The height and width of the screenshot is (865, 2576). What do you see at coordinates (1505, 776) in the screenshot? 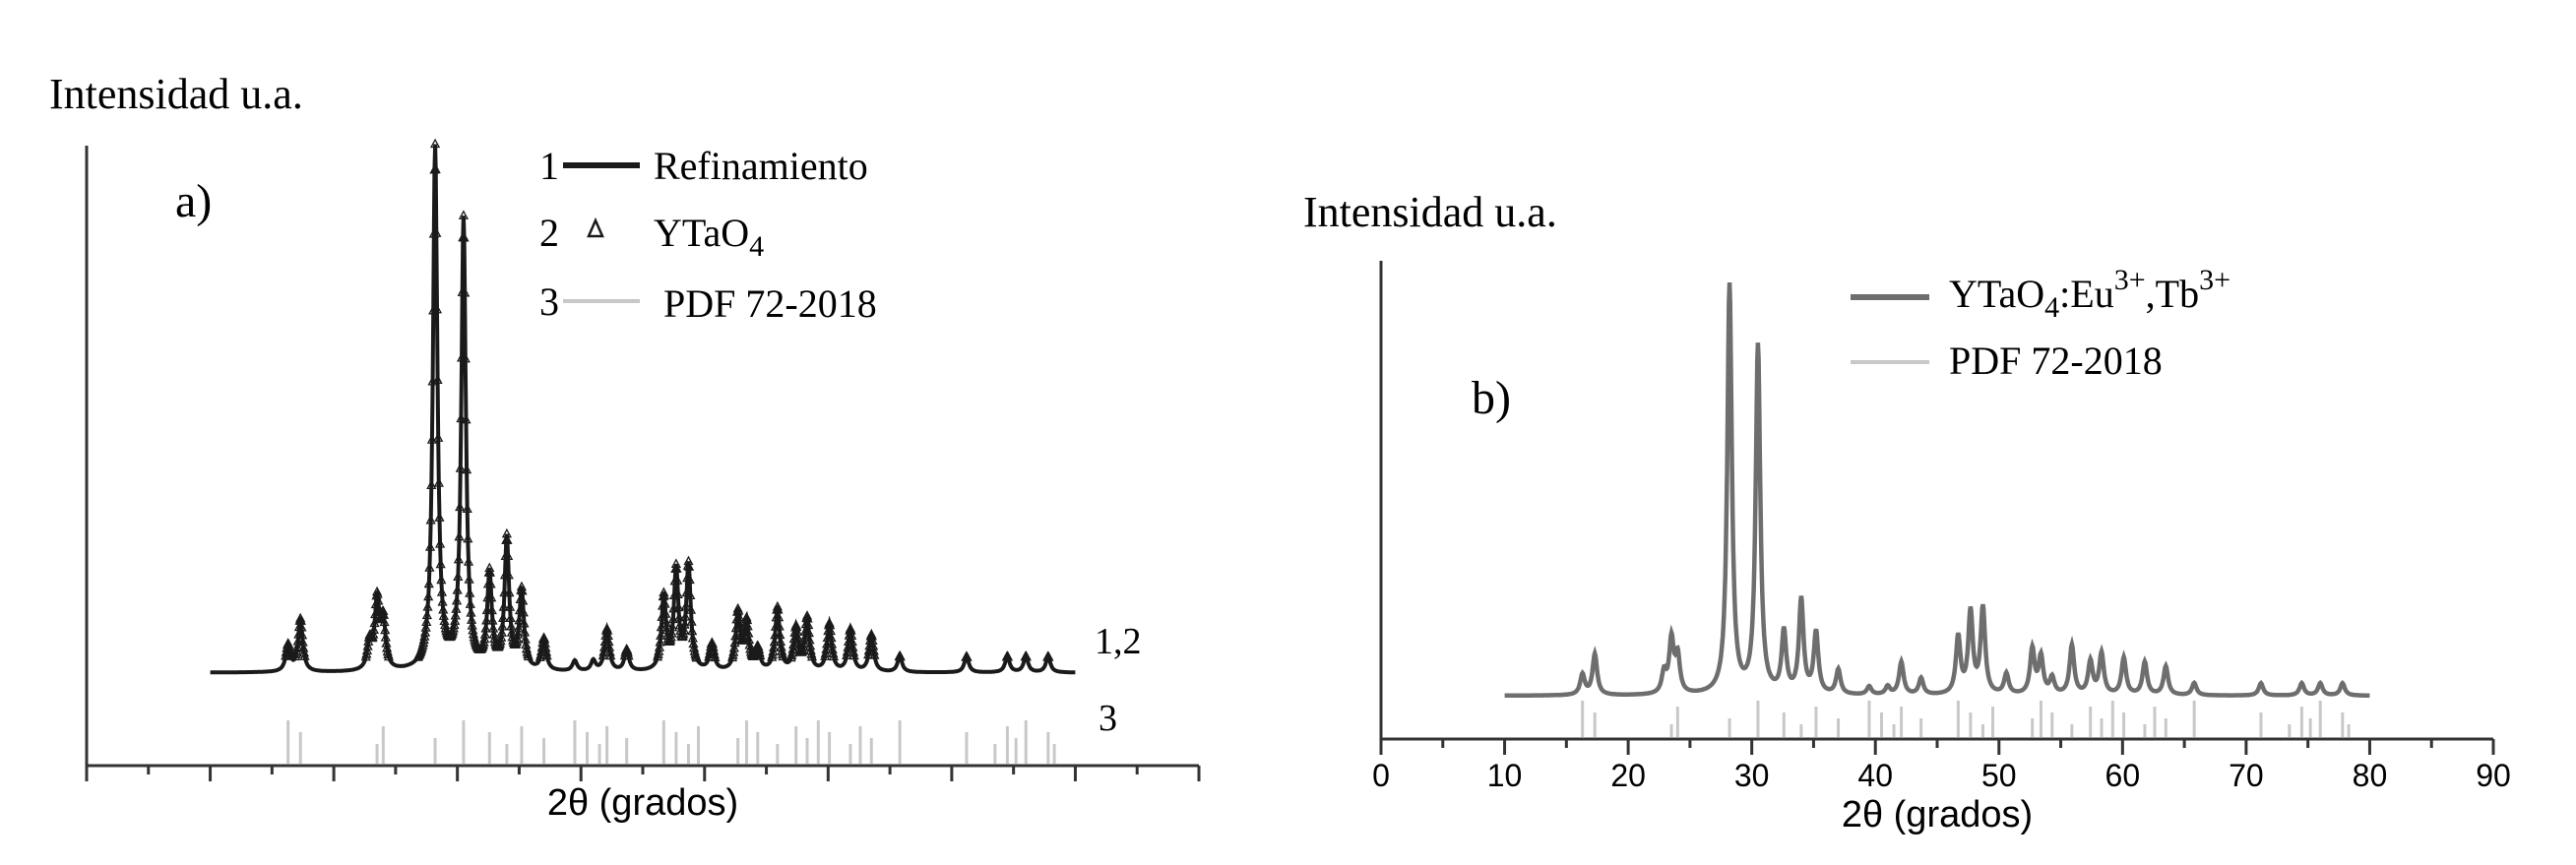
I see `panel-b-x-tick-label: 10` at bounding box center [1505, 776].